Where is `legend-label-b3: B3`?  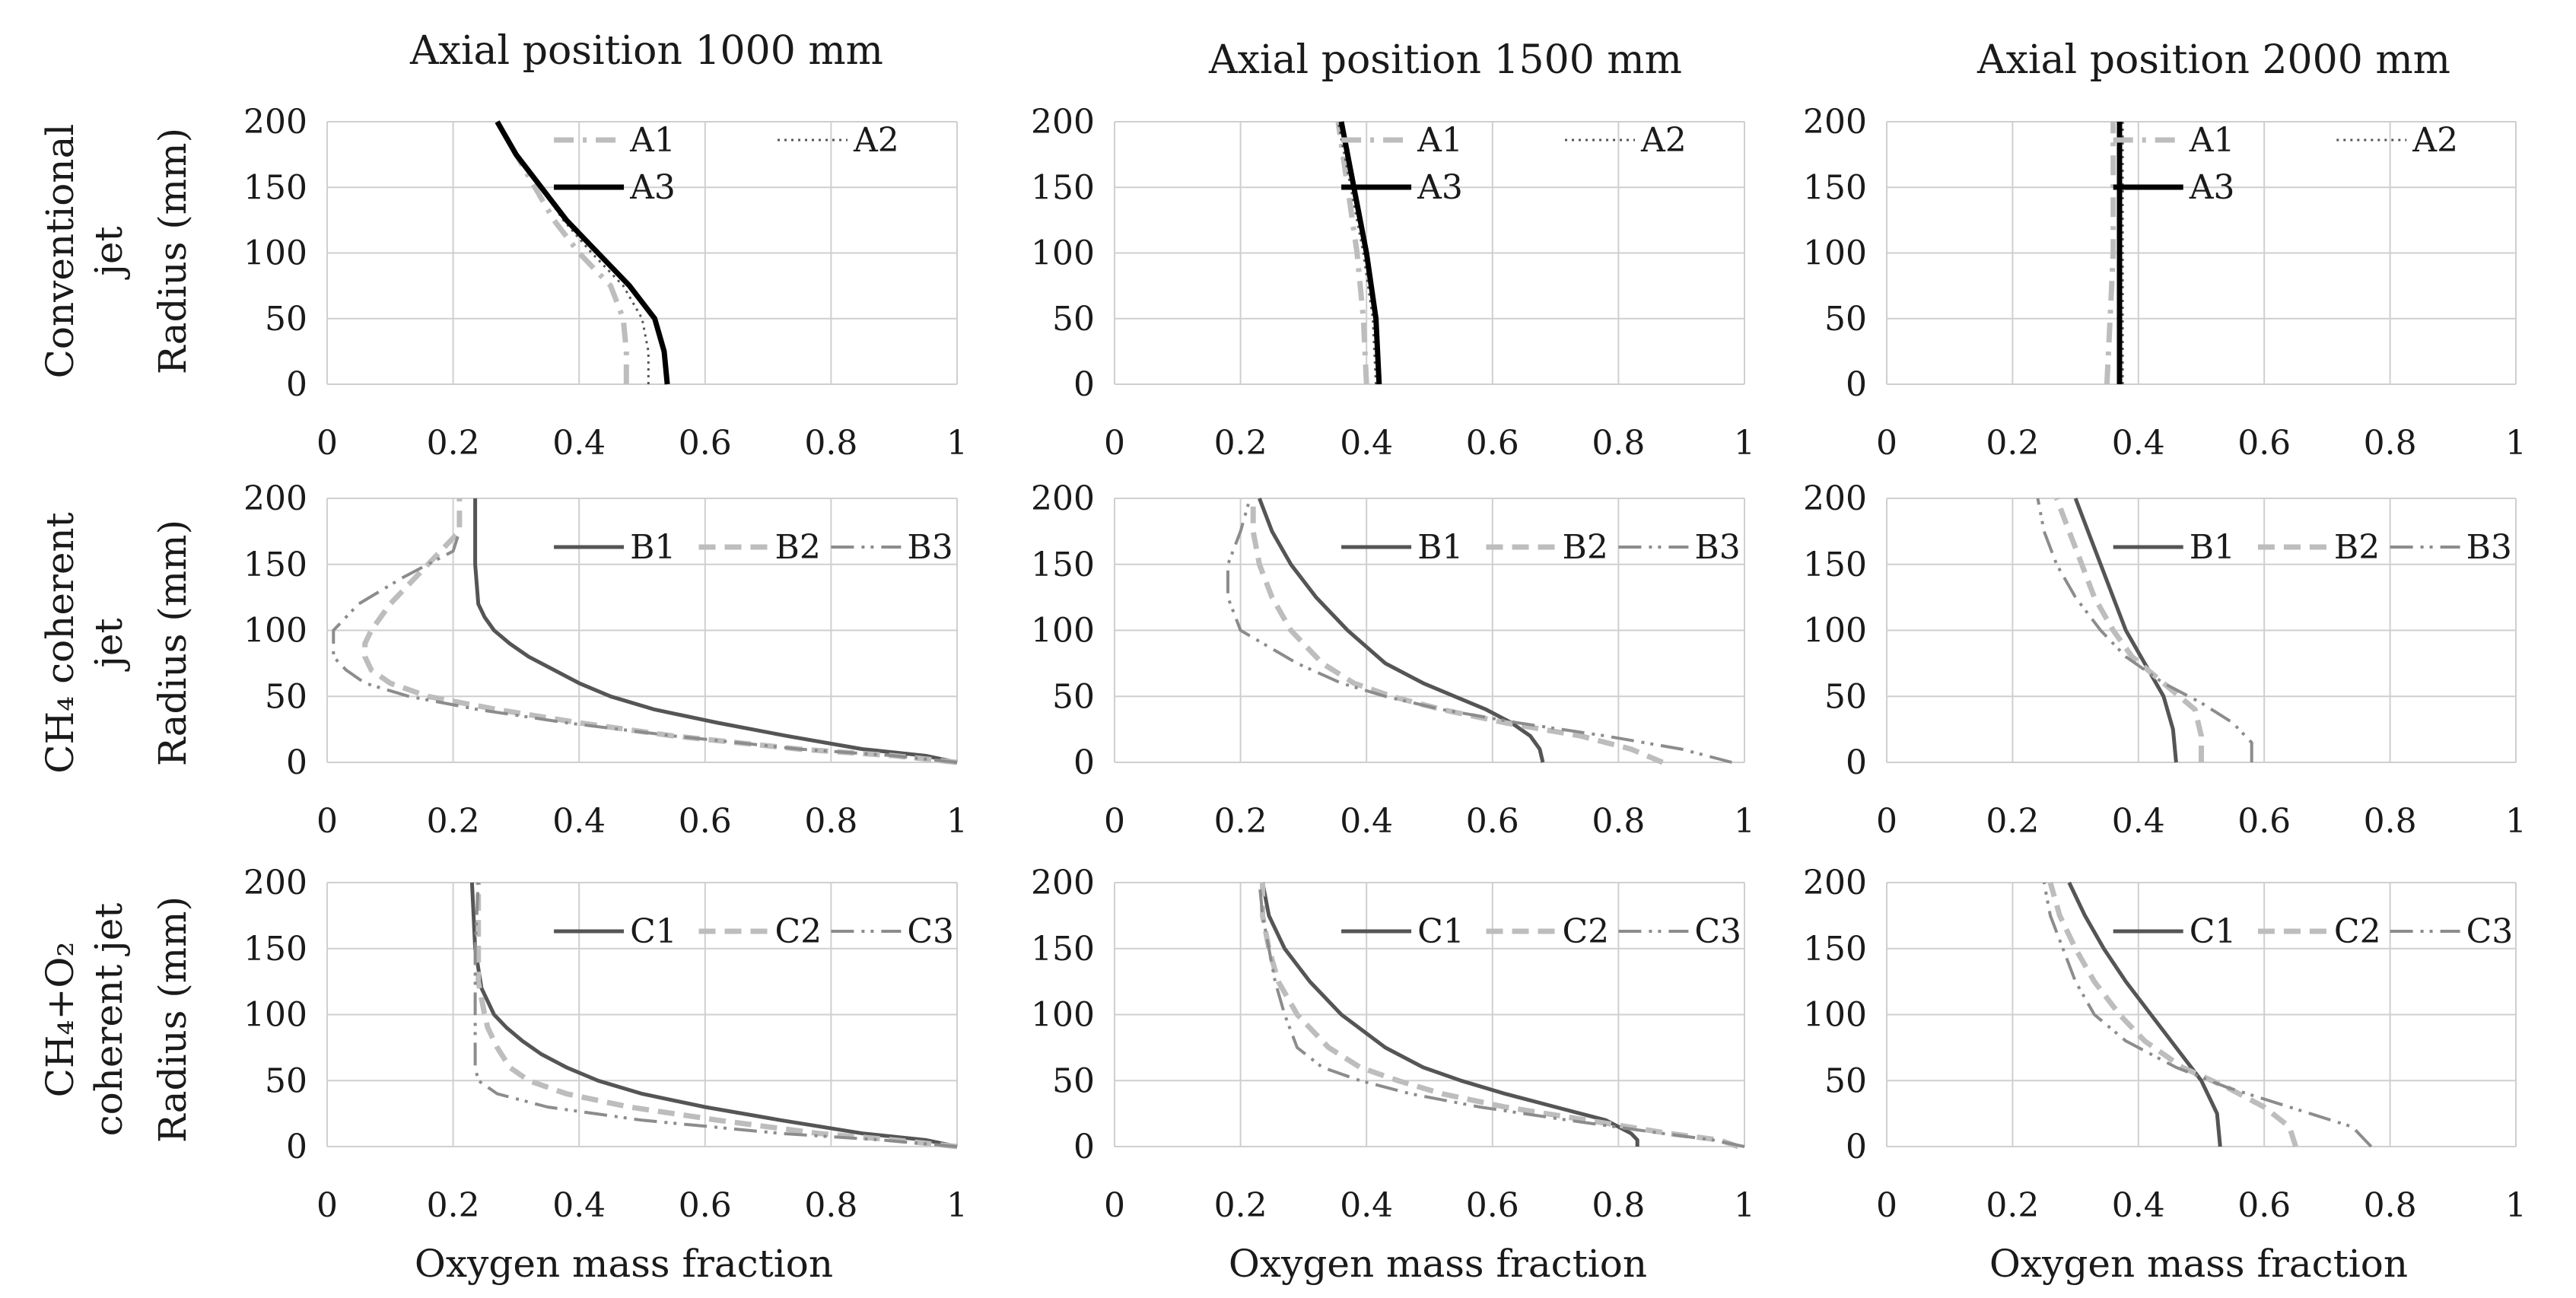 legend-label-b3: B3 is located at coordinates (2489, 547).